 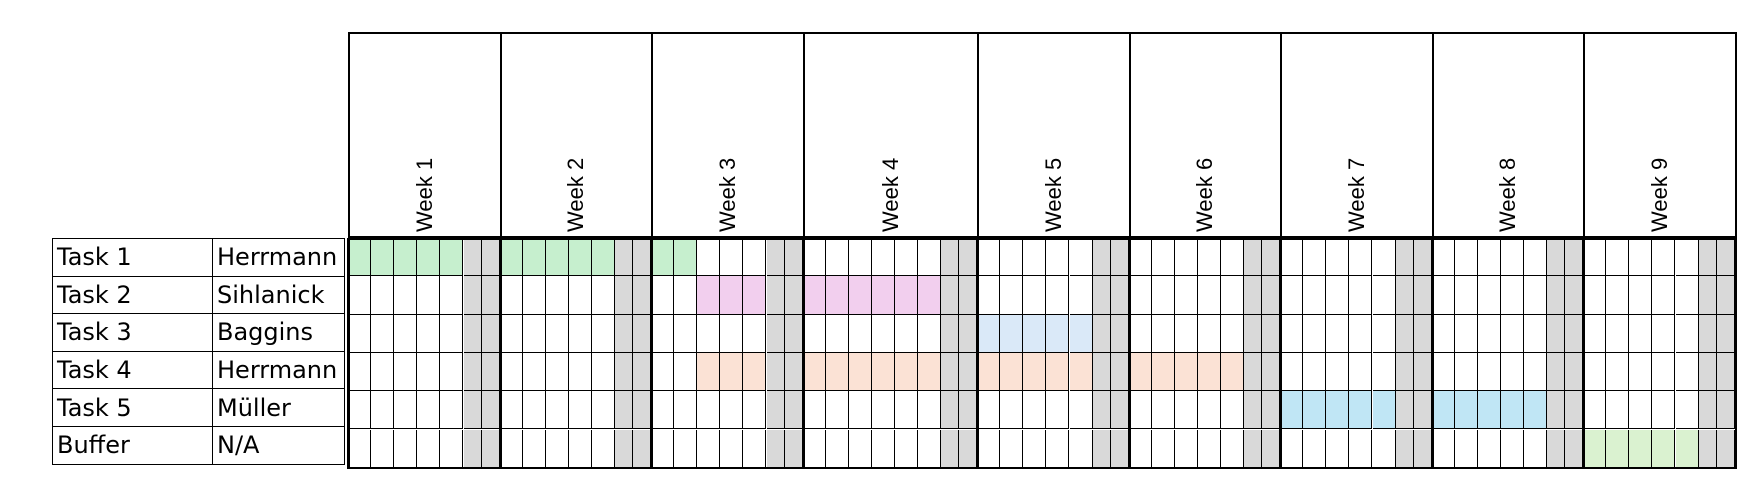 What do you see at coordinates (278, 445) in the screenshot?
I see `task-owner-cell: N/A` at bounding box center [278, 445].